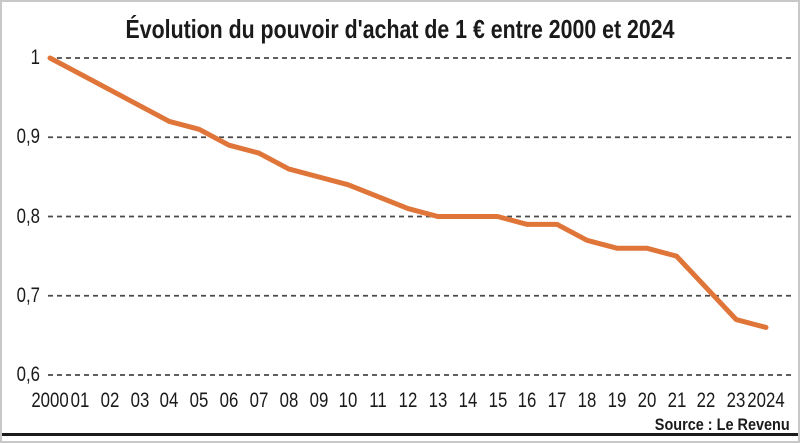 The image size is (800, 443). Describe the element at coordinates (28, 216) in the screenshot. I see `y-axis-tick-label: 0,8` at that location.